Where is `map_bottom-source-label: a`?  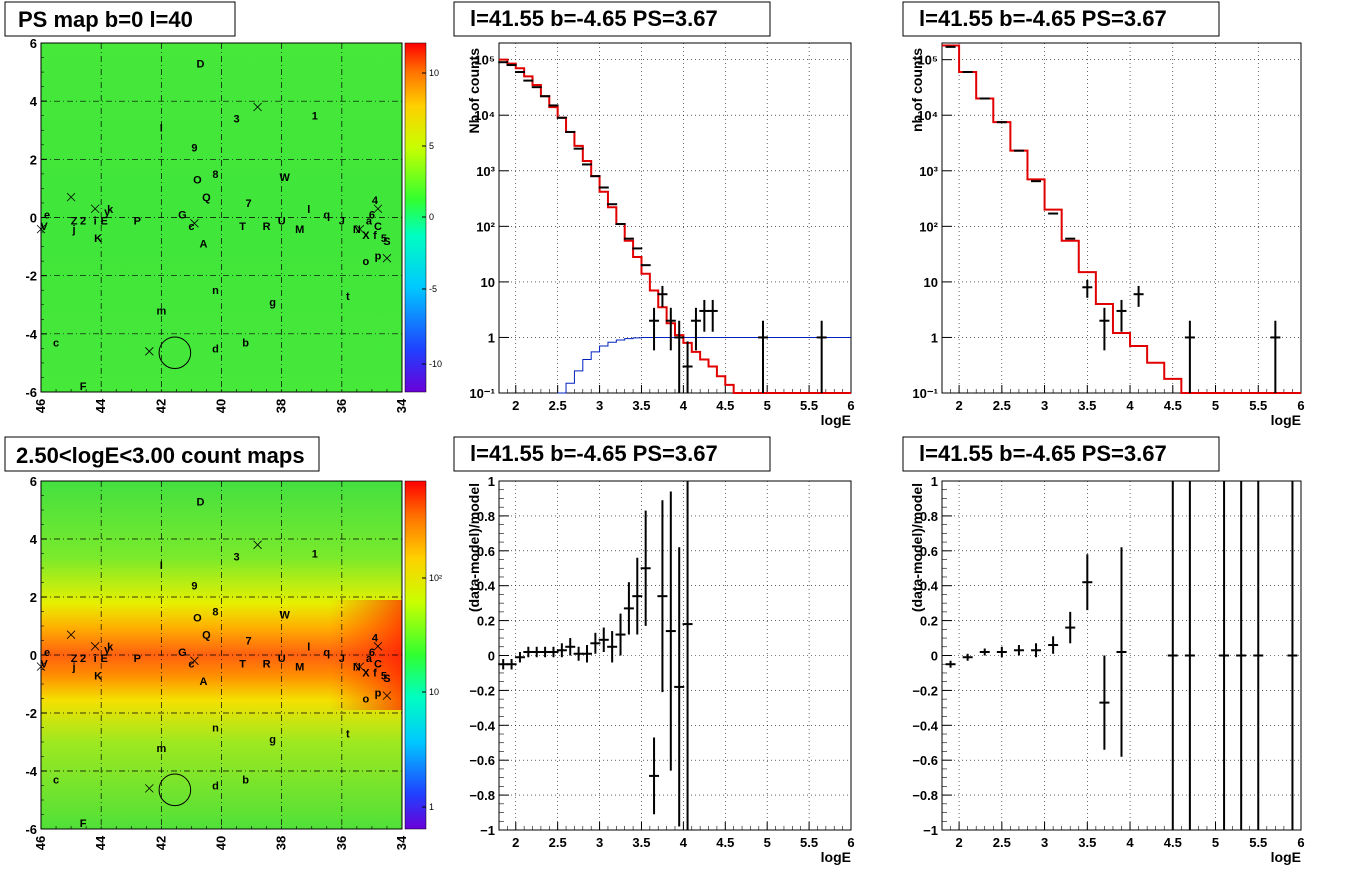
map_bottom-source-label: a is located at coordinates (369, 659).